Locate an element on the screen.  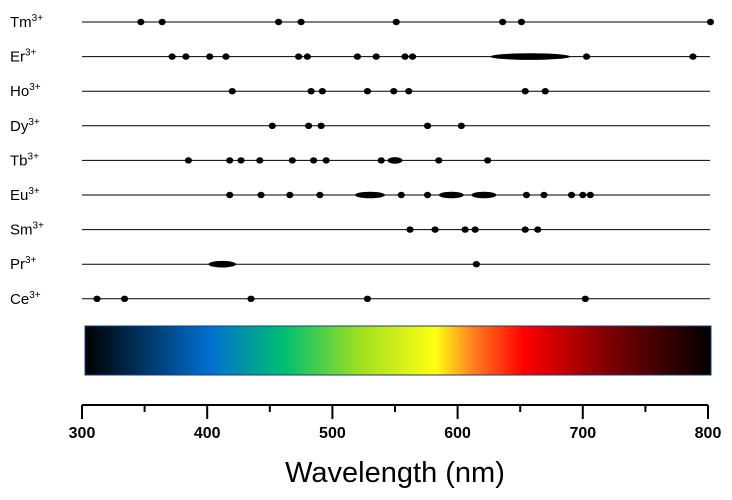
spectrum-bar is located at coordinates (398, 350).